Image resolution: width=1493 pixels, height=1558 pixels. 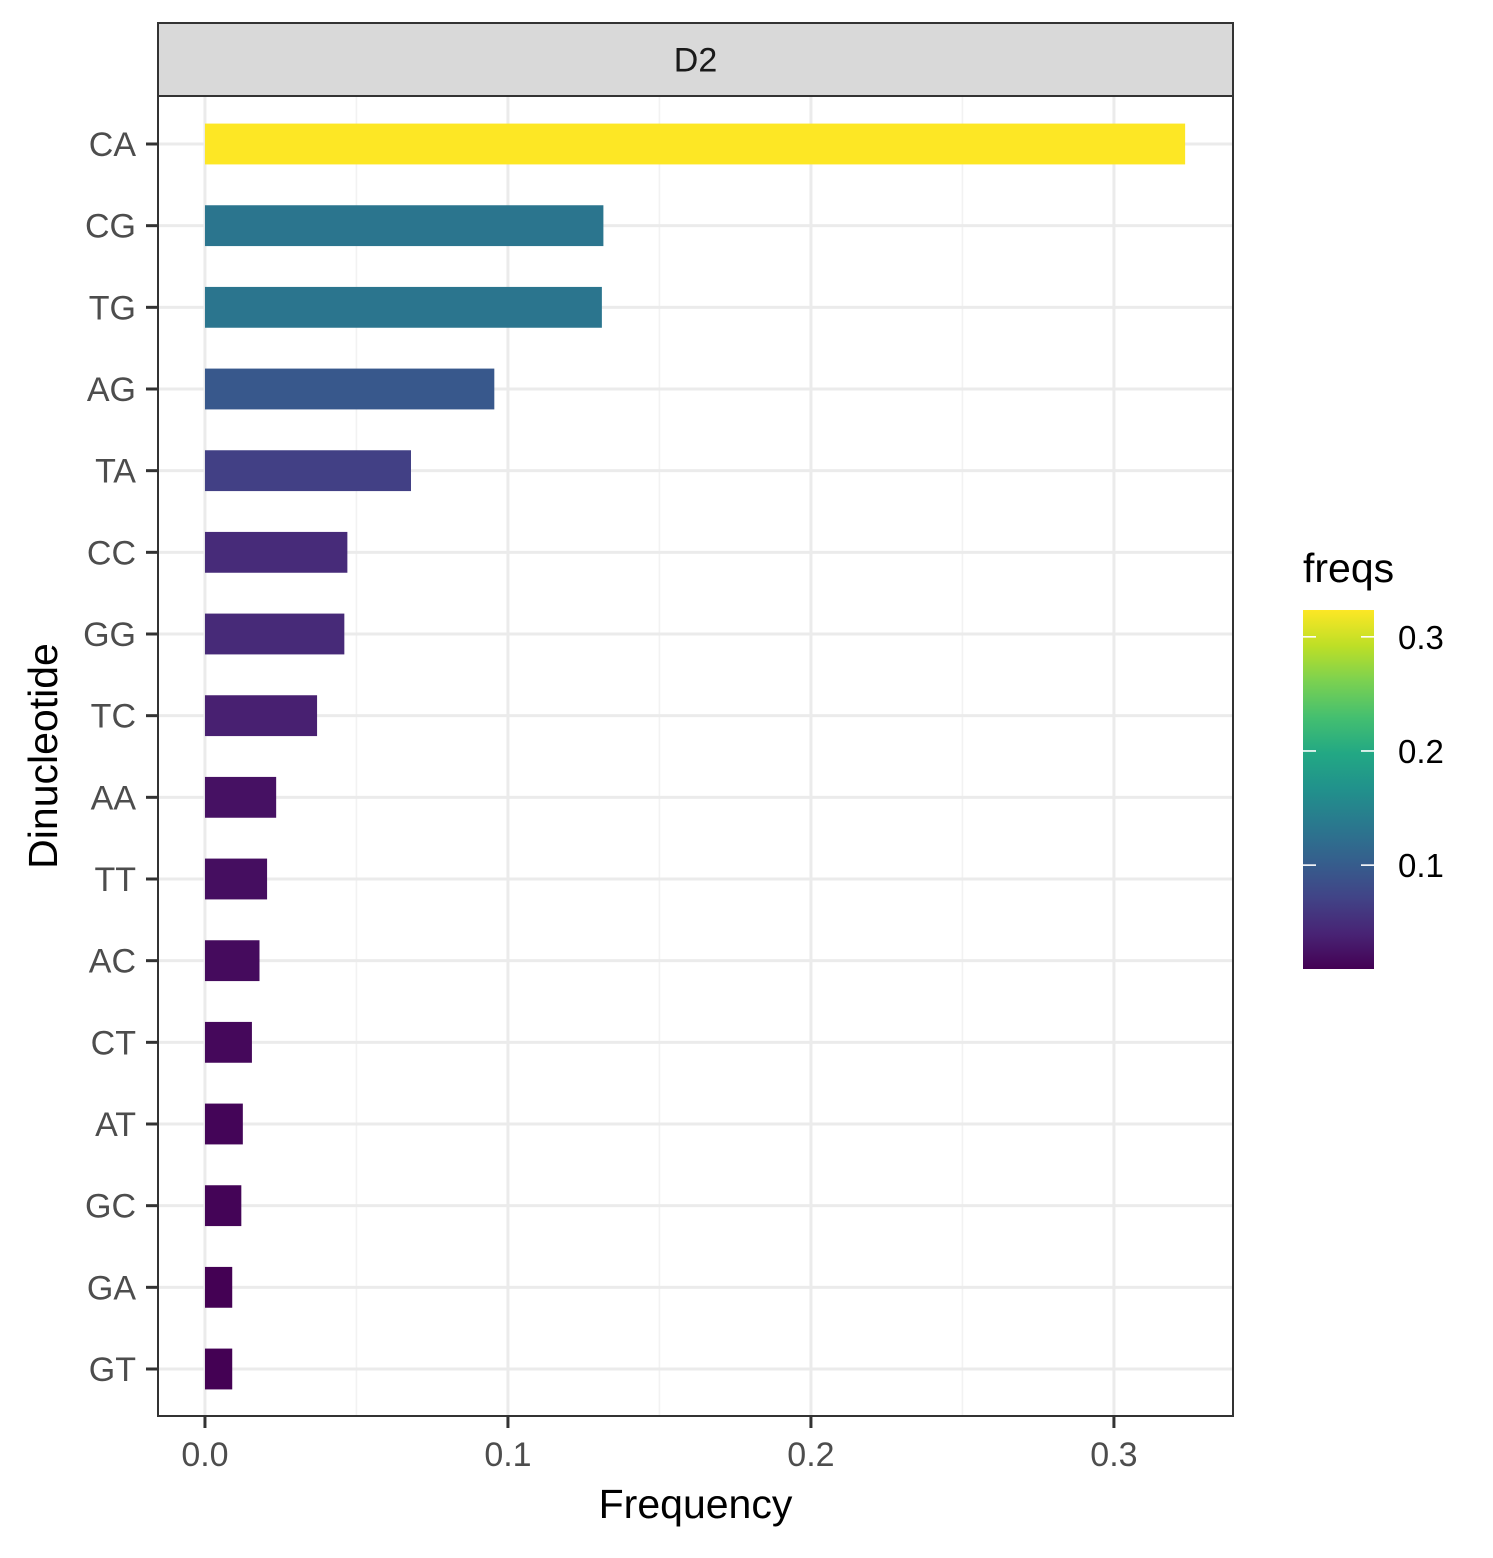 What do you see at coordinates (112, 308) in the screenshot?
I see `y-tick-label-tg: TG` at bounding box center [112, 308].